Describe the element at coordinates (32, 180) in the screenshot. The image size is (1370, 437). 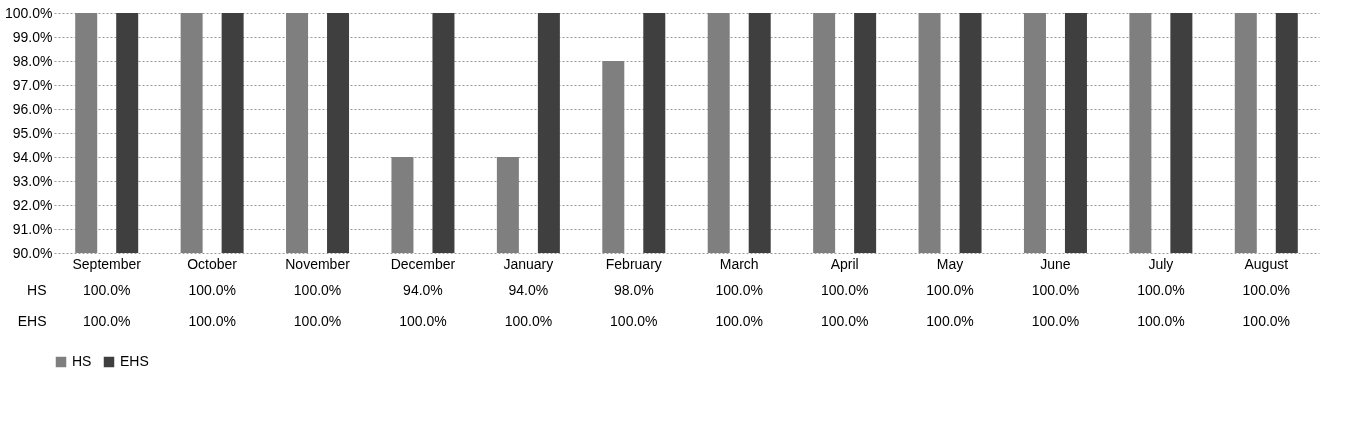
I see `y-tick-label: 93.0%` at that location.